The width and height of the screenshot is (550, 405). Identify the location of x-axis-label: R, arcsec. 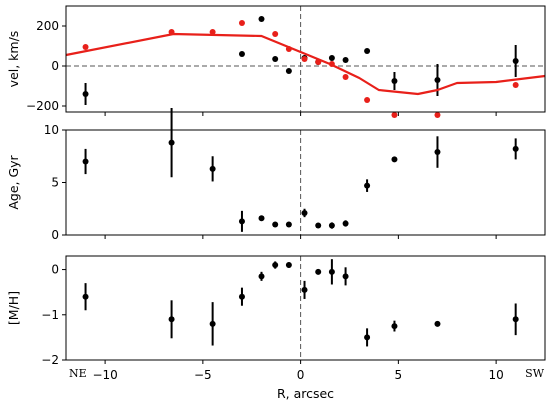
(305, 393).